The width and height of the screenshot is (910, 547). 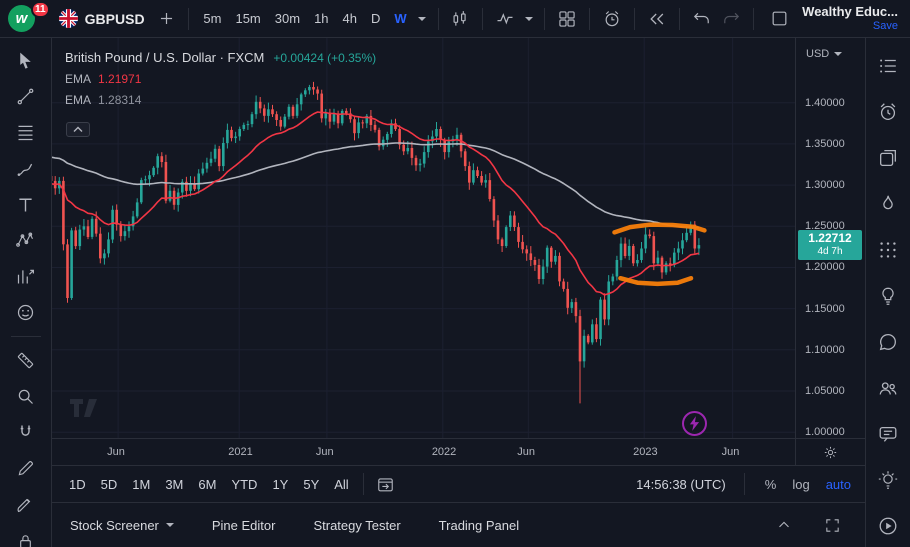 I want to click on gbpusd-flag-icon, so click(x=68, y=18).